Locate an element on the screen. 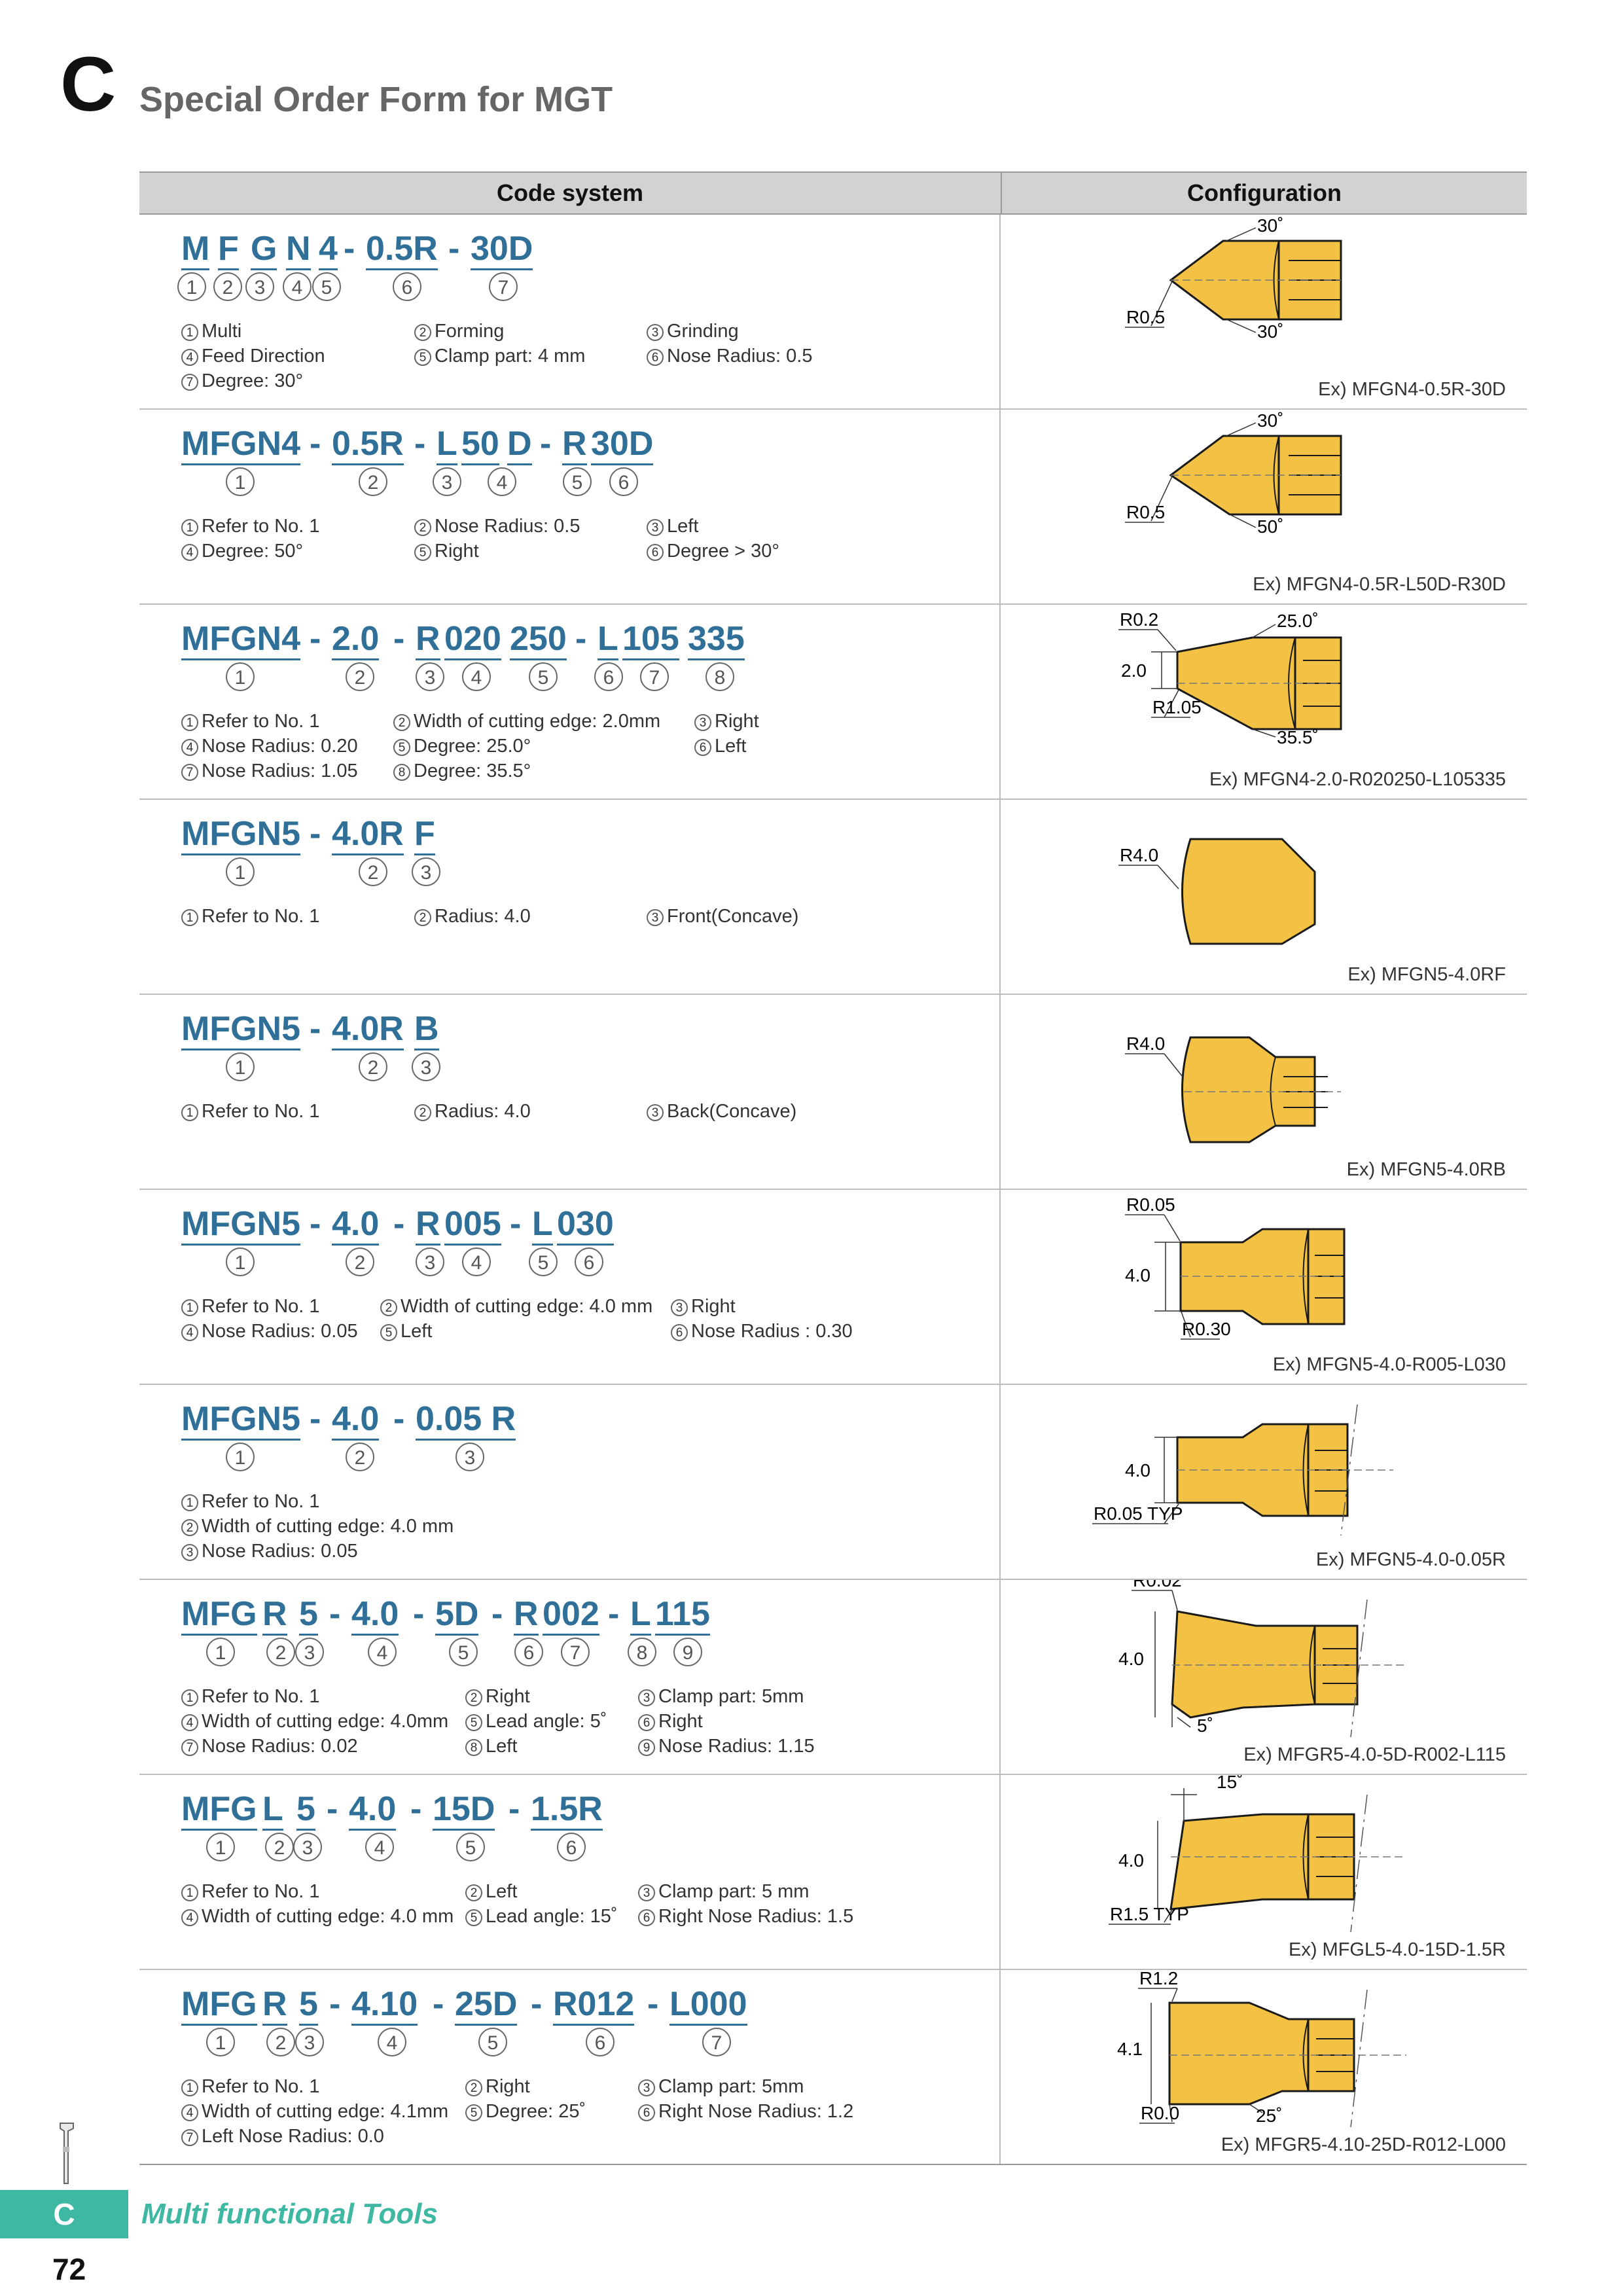 Image resolution: width=1623 pixels, height=2296 pixels. example-code: Ex) MFGN4-0.5R-30D is located at coordinates (1412, 389).